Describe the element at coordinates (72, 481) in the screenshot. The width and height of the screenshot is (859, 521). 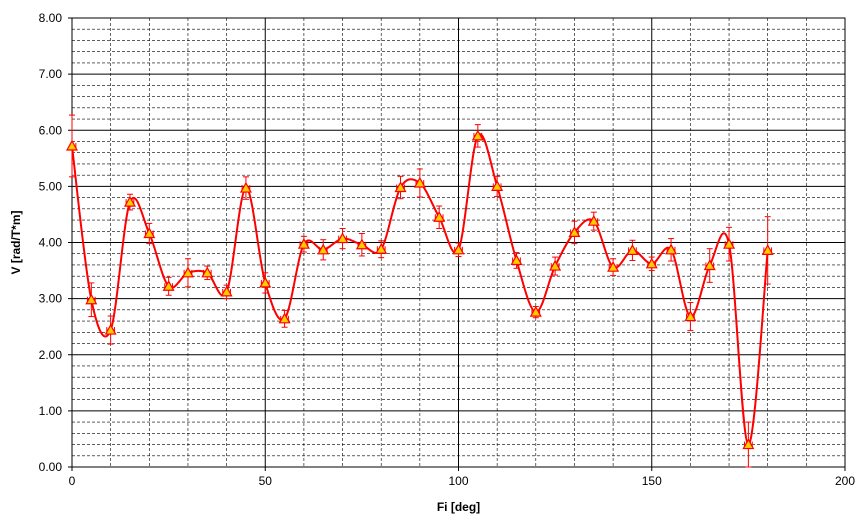
I see `x-tick-label: 0` at that location.